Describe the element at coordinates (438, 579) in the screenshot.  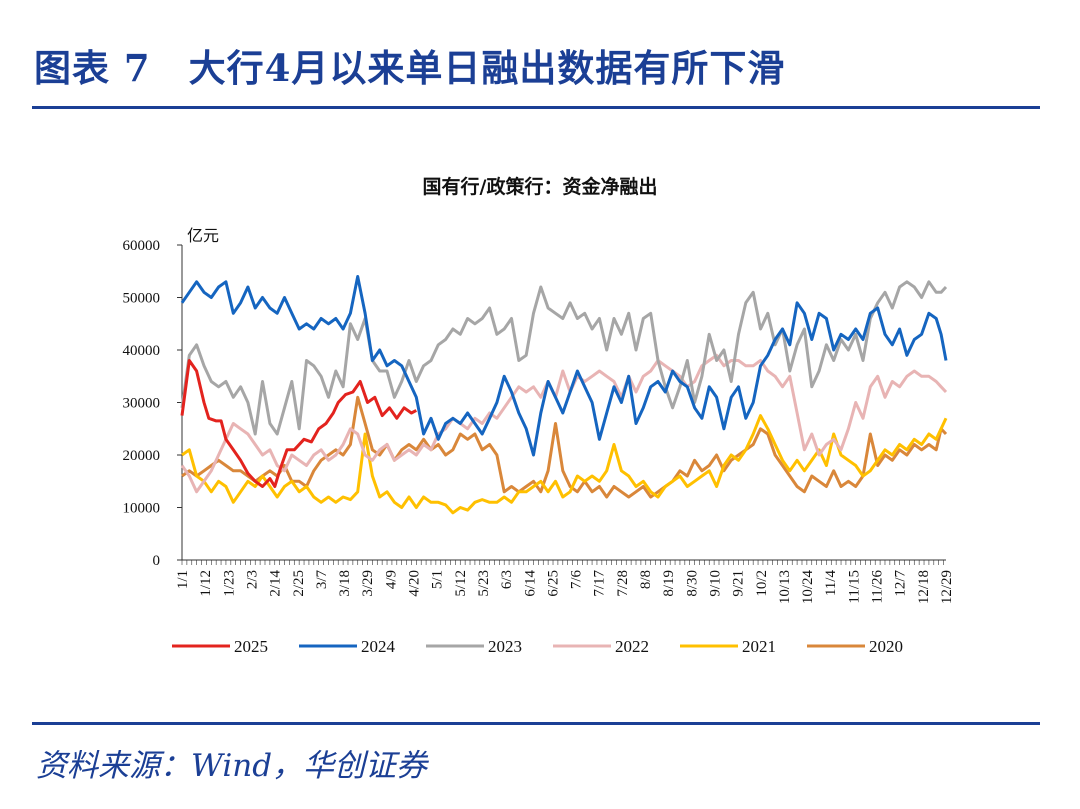
I see `x-tick-label: 5/1` at that location.